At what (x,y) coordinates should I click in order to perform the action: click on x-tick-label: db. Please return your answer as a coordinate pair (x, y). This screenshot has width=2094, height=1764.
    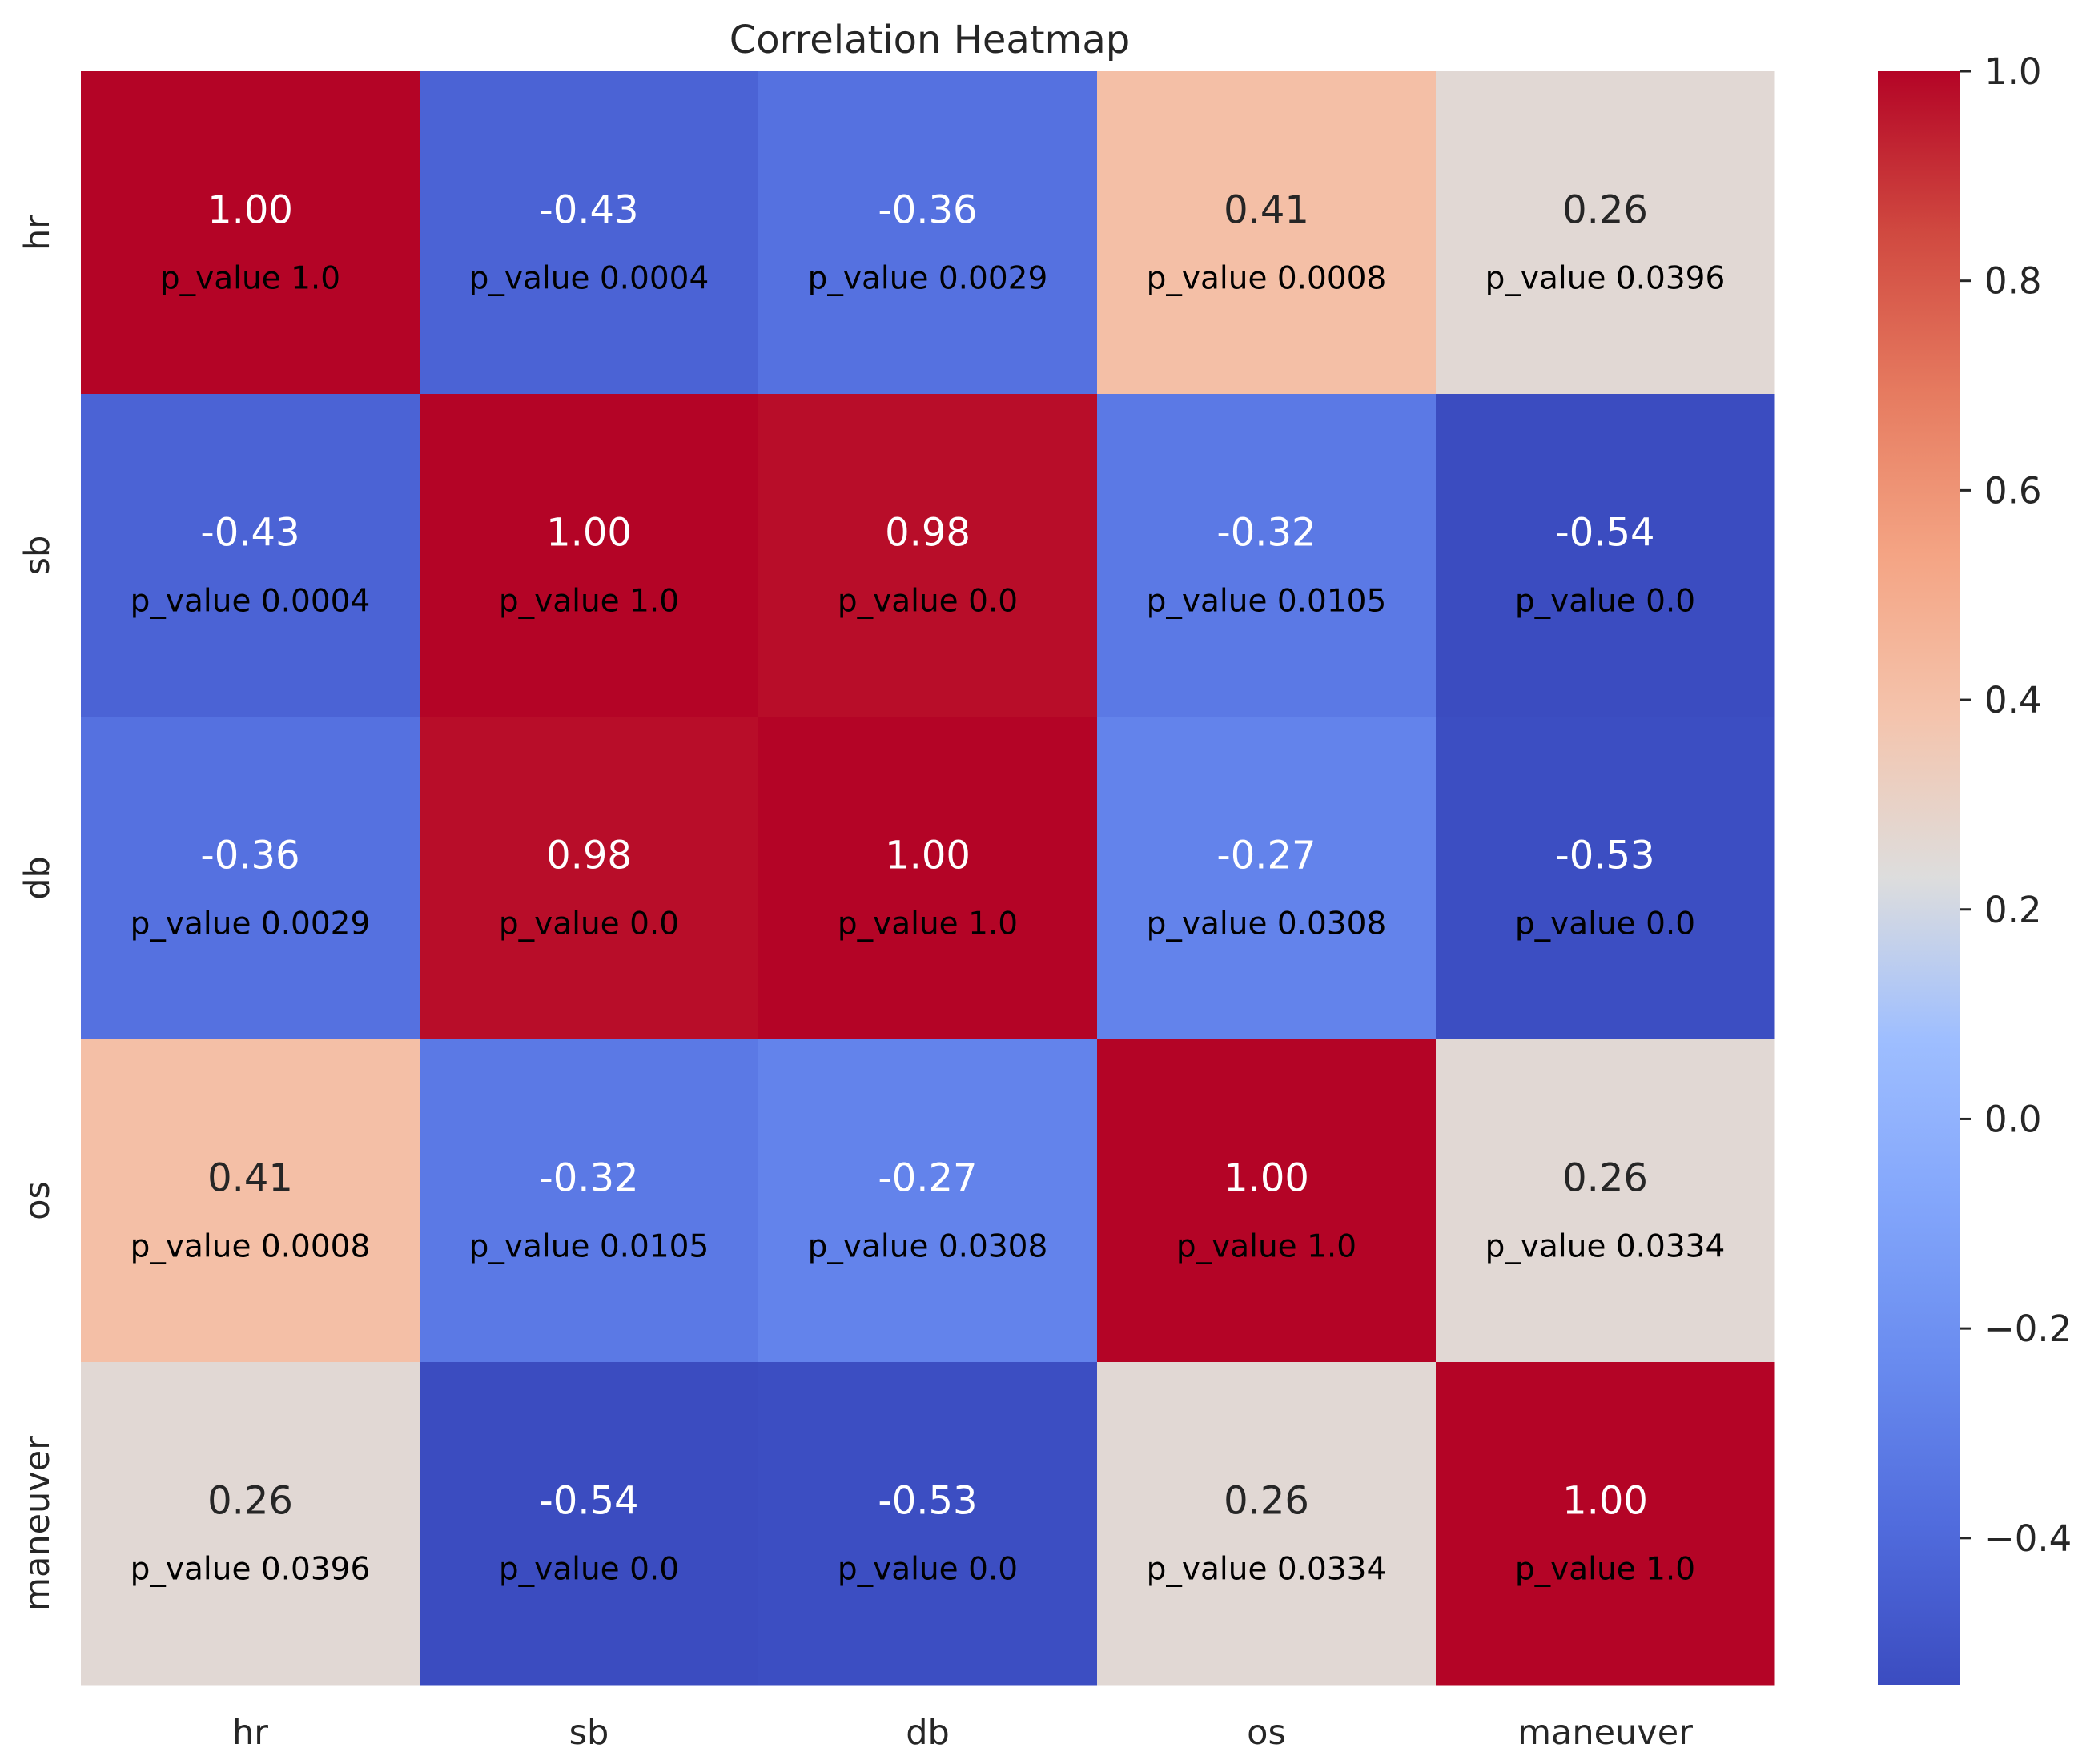
    Looking at the image, I should click on (928, 1733).